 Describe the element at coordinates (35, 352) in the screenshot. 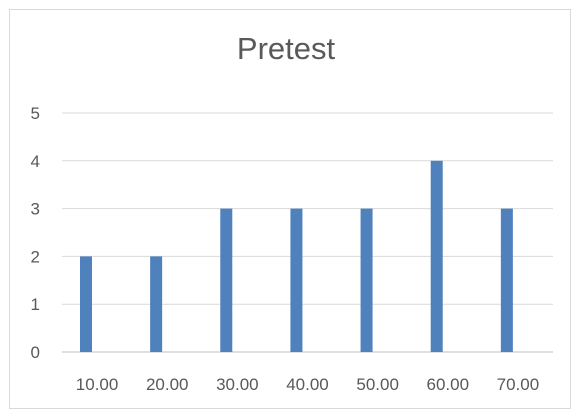

I see `y-tick-label: 0` at that location.